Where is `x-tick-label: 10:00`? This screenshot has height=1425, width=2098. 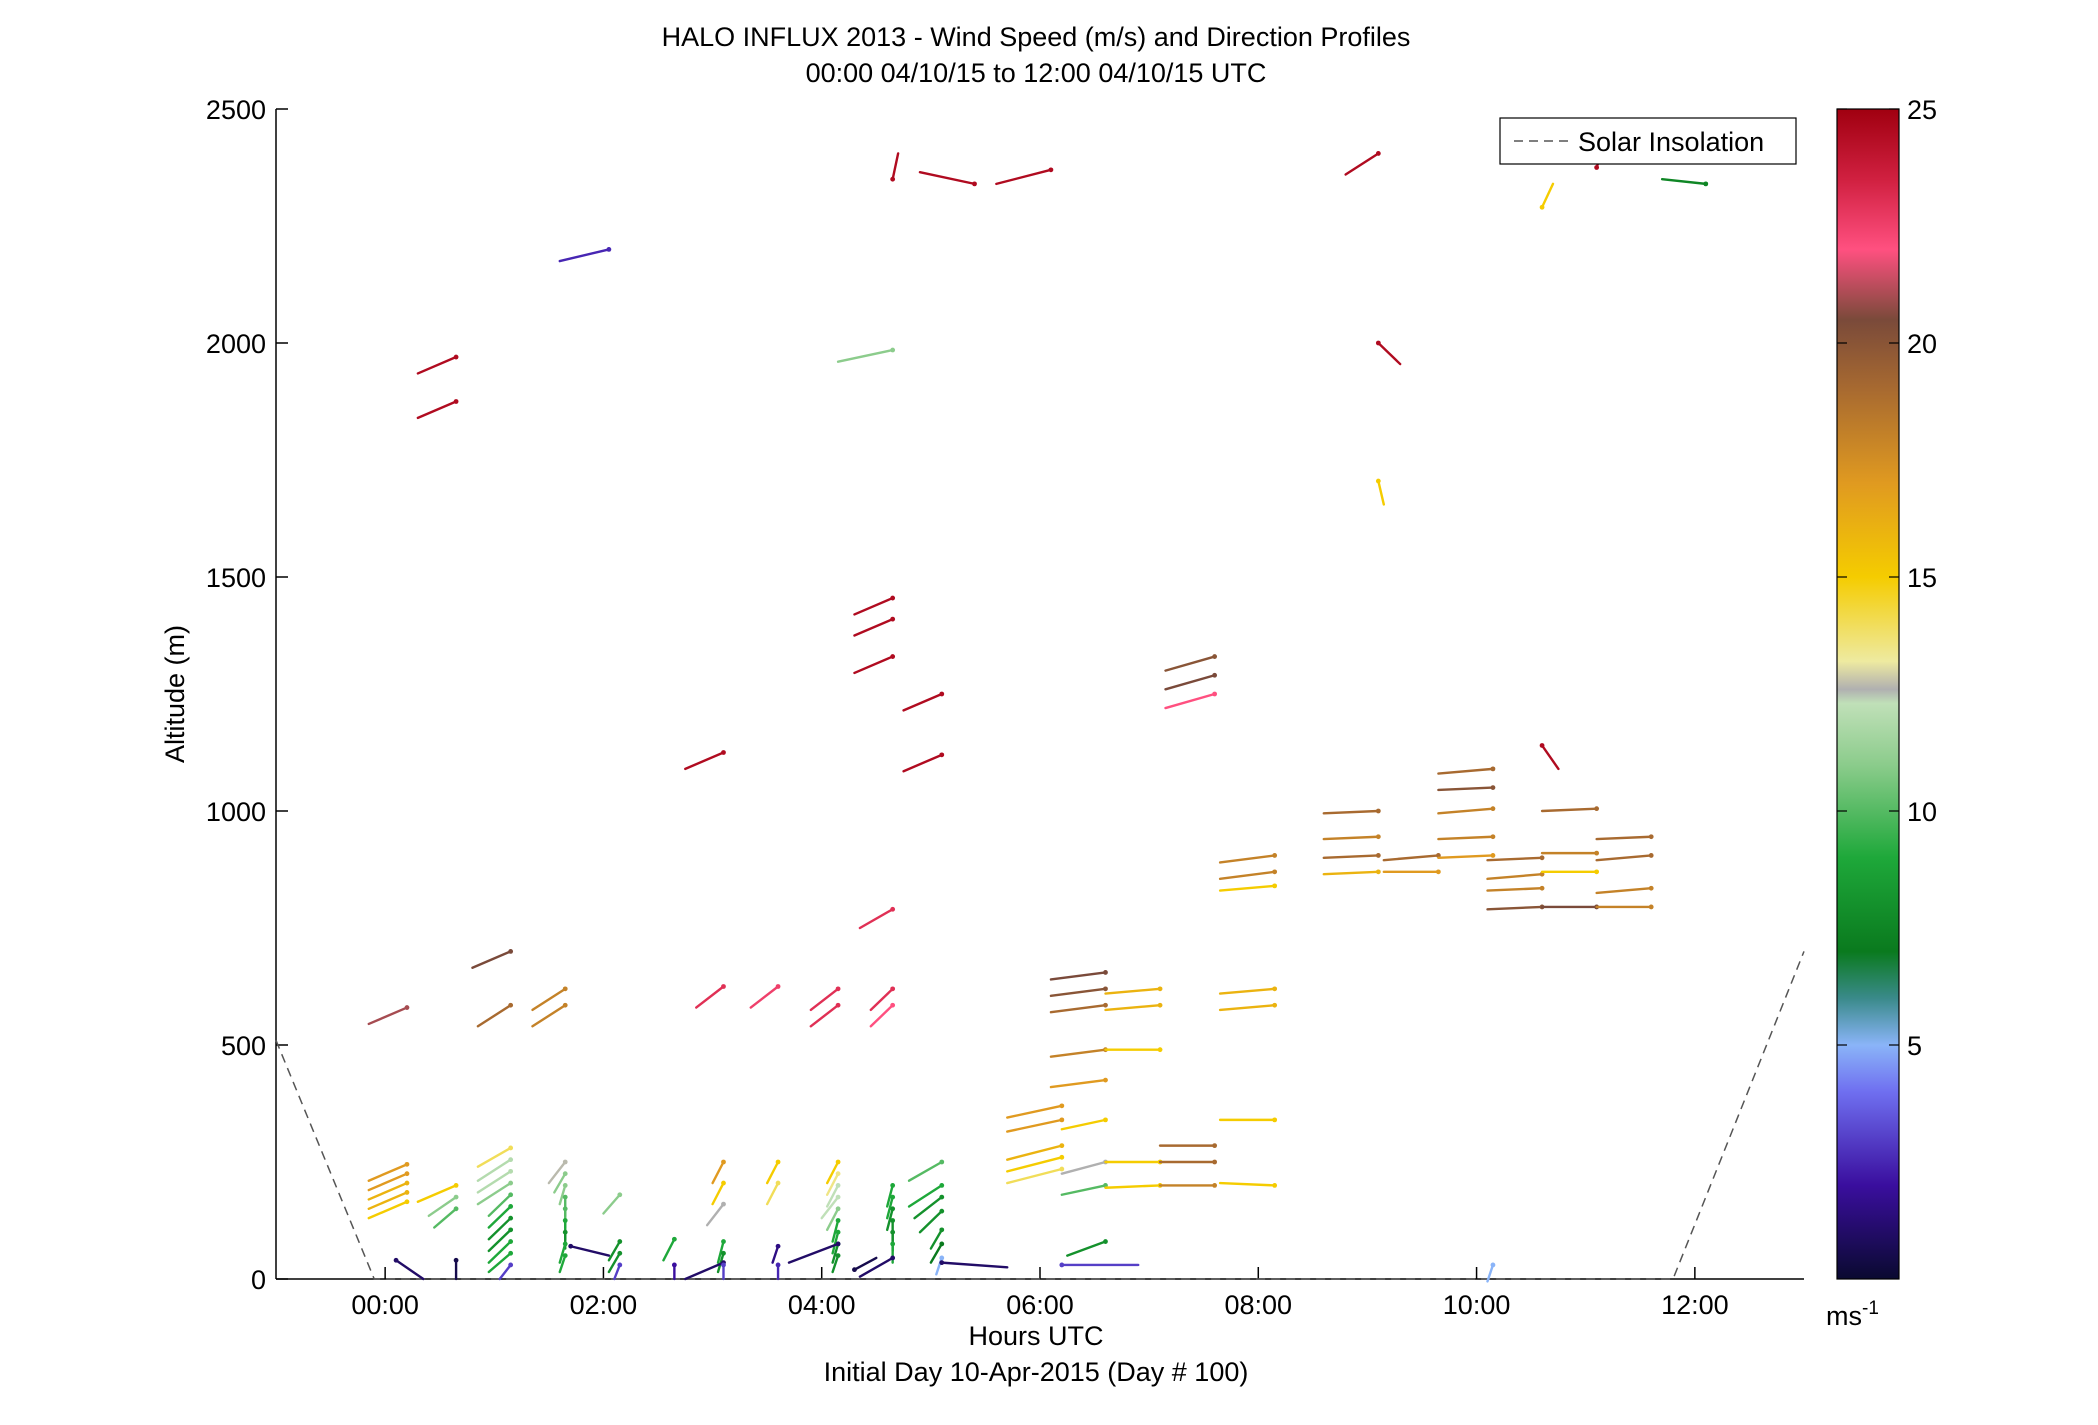 x-tick-label: 10:00 is located at coordinates (1477, 1305).